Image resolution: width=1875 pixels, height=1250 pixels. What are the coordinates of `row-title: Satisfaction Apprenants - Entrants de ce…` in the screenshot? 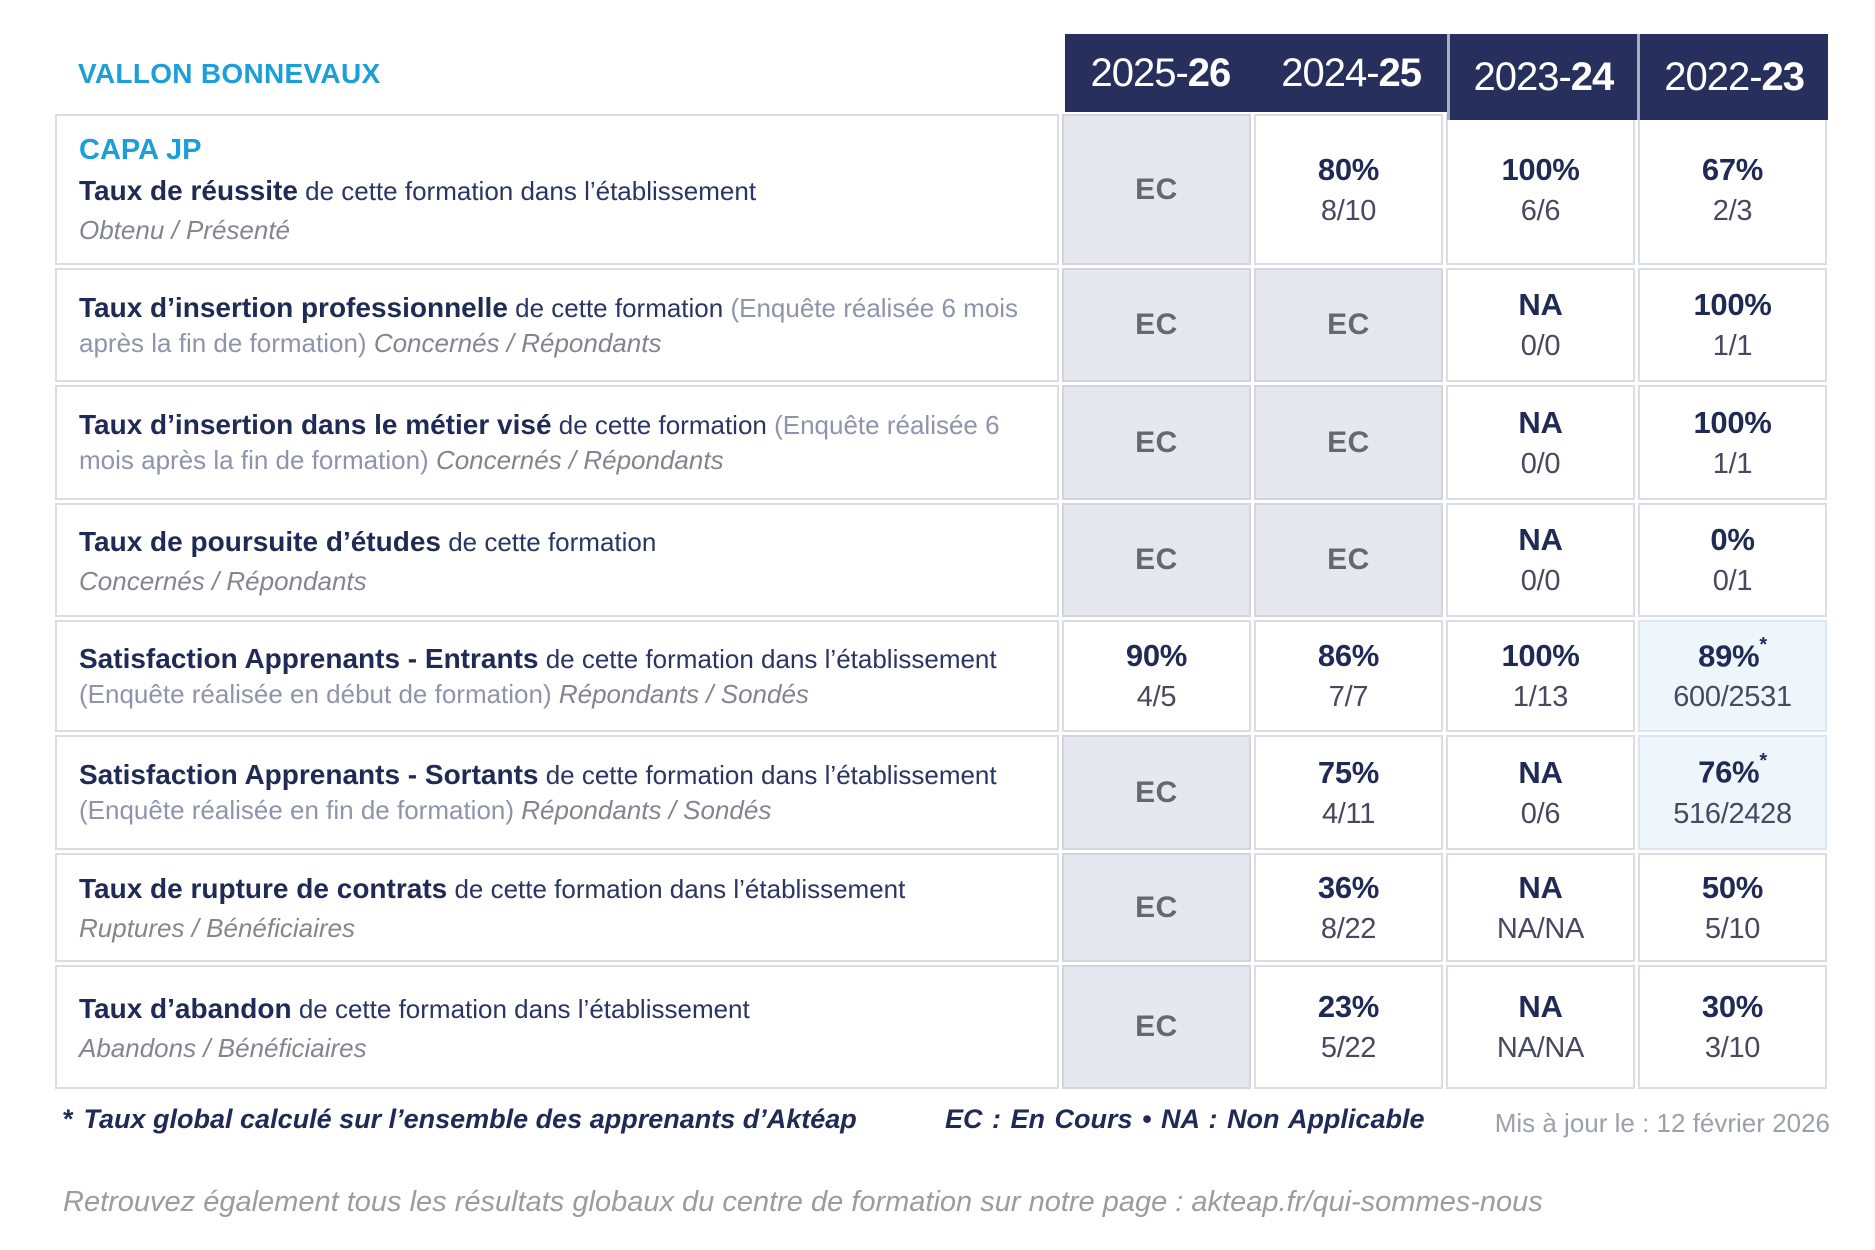 It's located at (559, 676).